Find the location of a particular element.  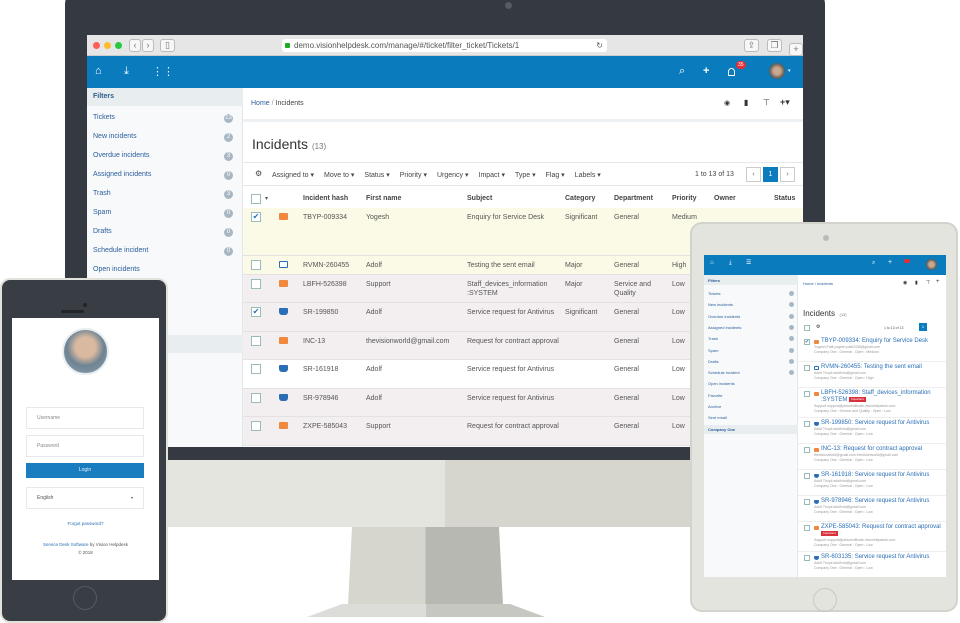

username-input: Username is located at coordinates (85, 418).